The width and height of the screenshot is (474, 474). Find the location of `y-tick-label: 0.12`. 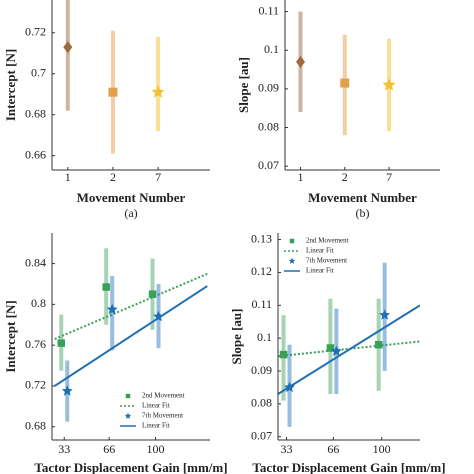

y-tick-label: 0.12 is located at coordinates (261, 271).